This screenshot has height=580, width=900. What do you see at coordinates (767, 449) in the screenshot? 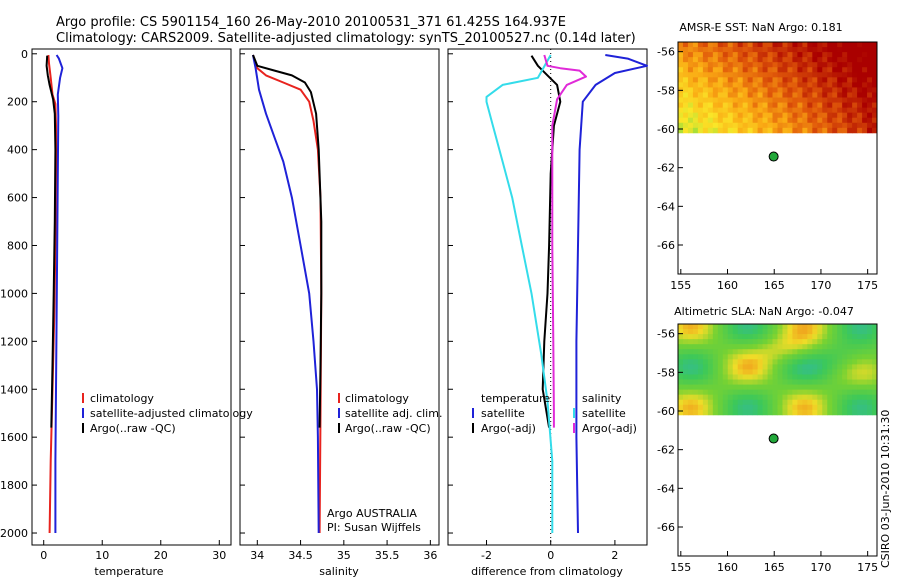
I see `sla-map-area: 155 160 165 170 175-56-58-60-62-64-66` at bounding box center [767, 449].